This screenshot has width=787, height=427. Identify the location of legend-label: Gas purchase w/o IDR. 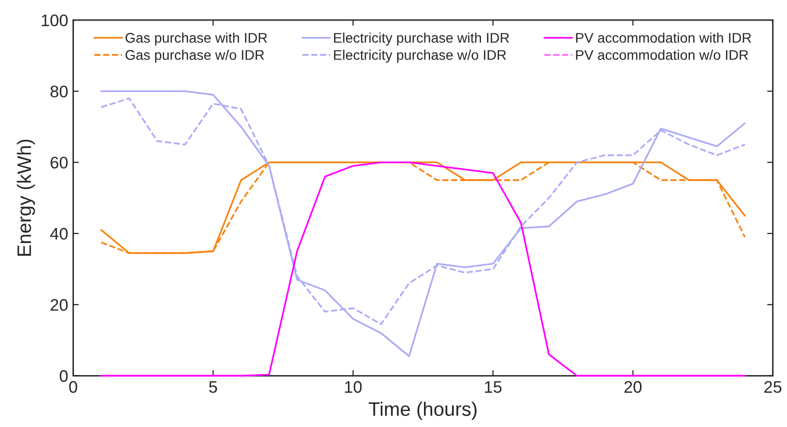
(195, 56).